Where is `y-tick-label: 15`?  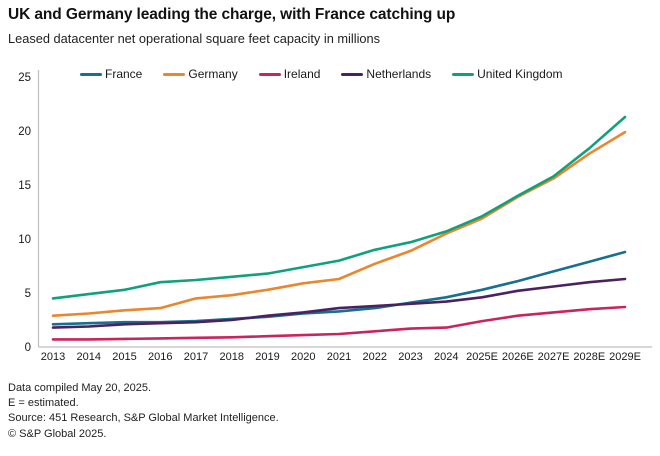
y-tick-label: 15 is located at coordinates (24, 186).